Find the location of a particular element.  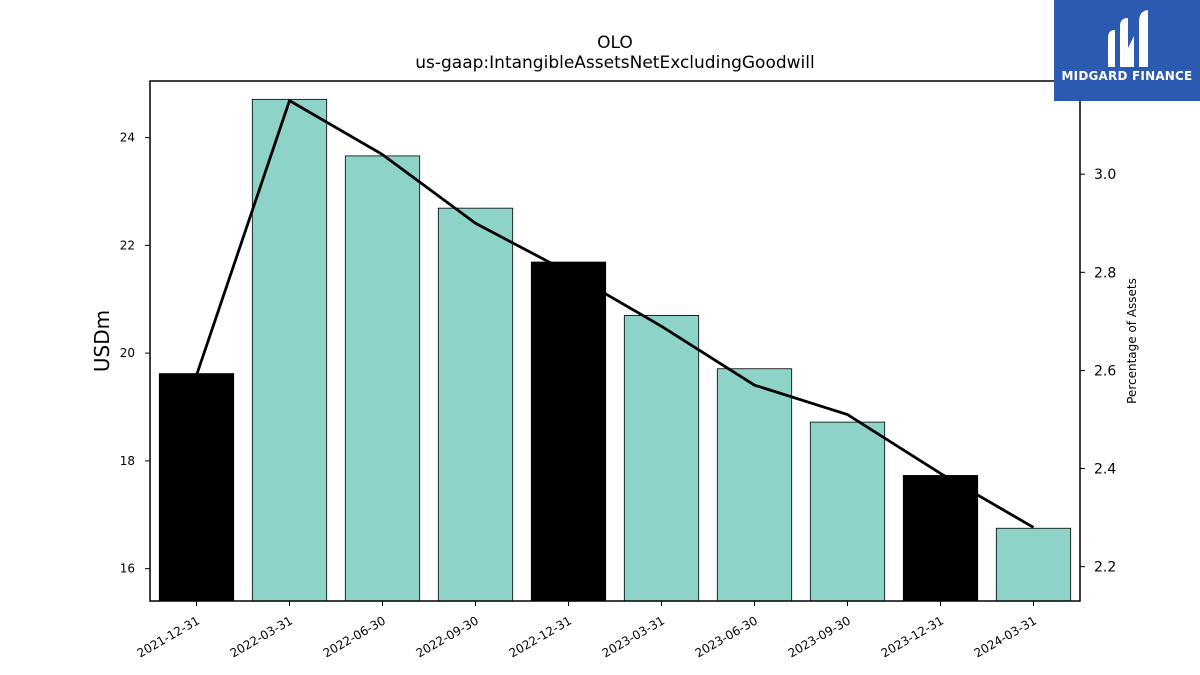

y-tick-label: 16 is located at coordinates (127, 569).